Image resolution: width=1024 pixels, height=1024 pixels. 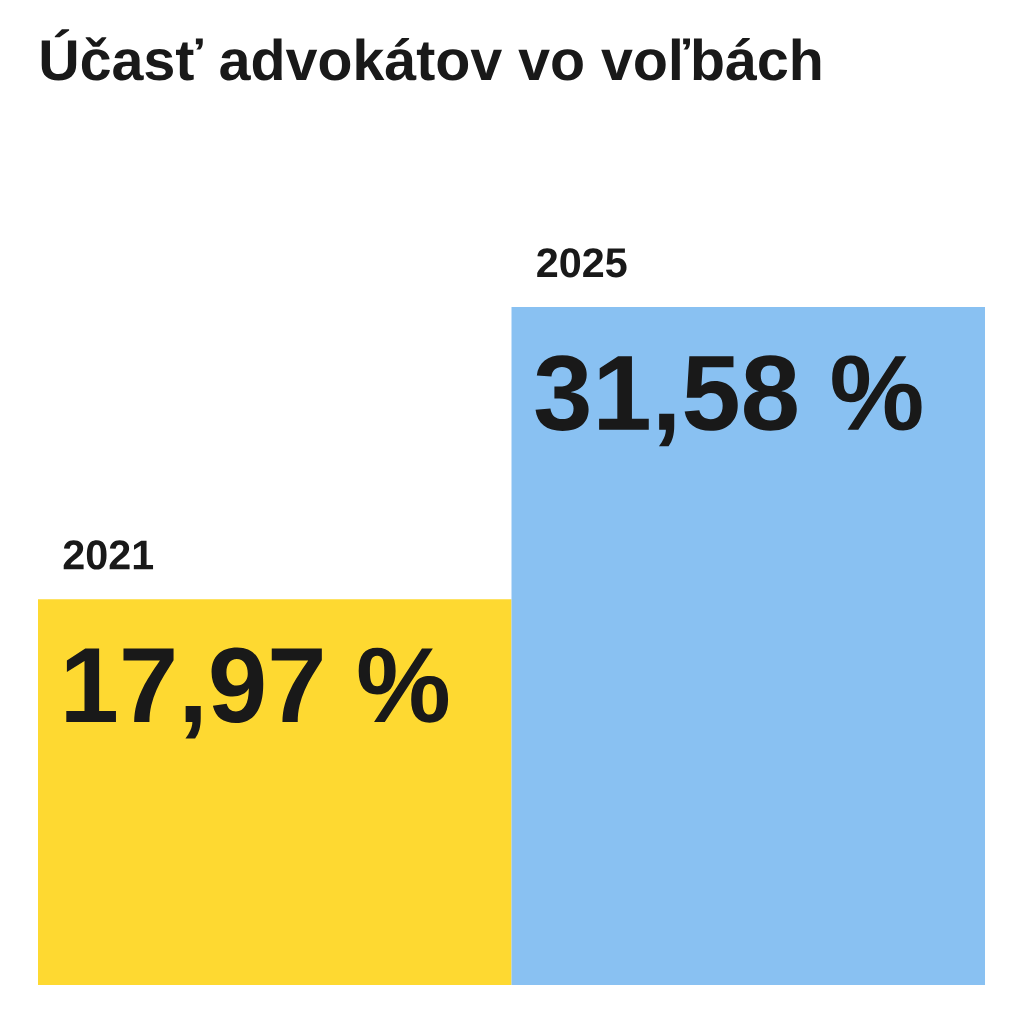 What do you see at coordinates (728, 401) in the screenshot?
I see `data-label: 31,58 %` at bounding box center [728, 401].